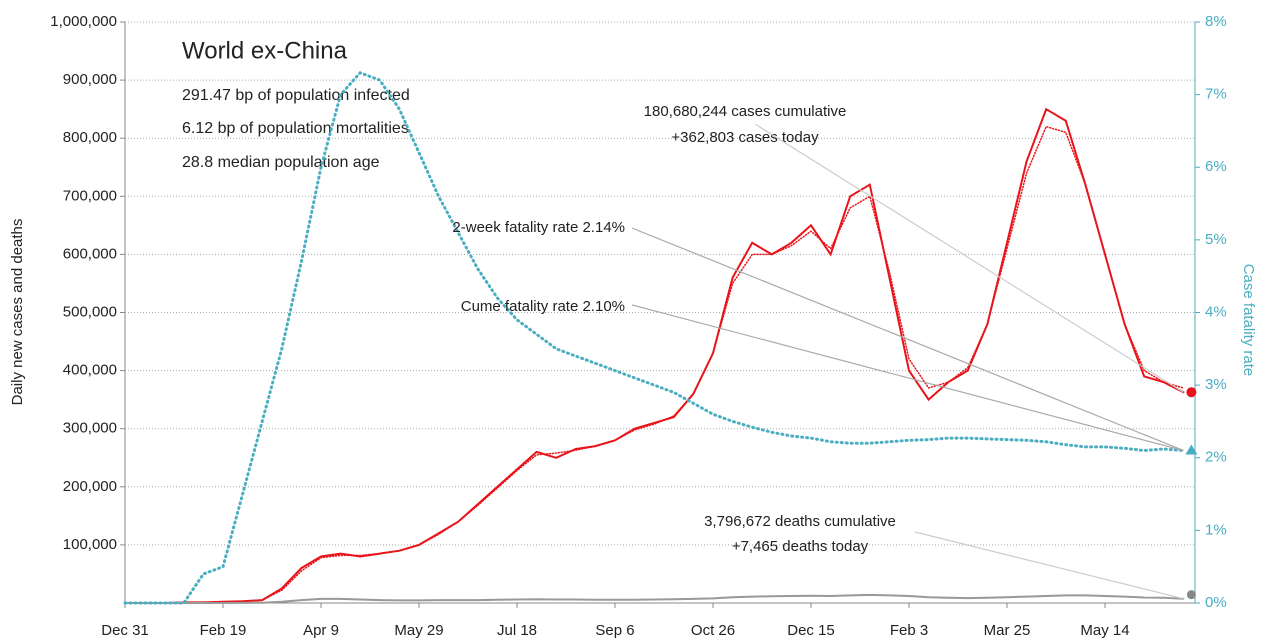  Describe the element at coordinates (90, 486) in the screenshot. I see `y-tick-label: 200,000` at that location.